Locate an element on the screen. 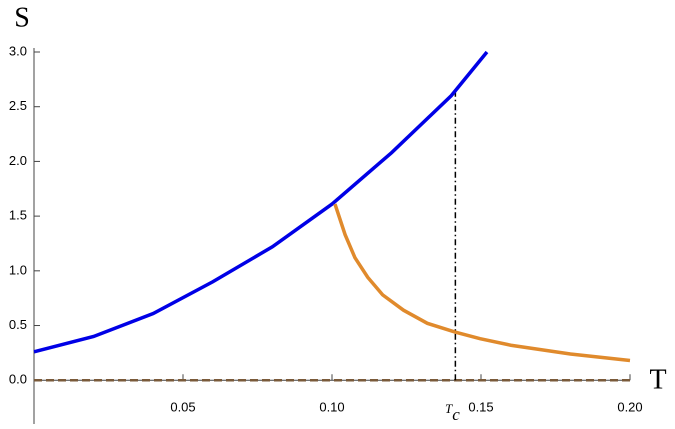 The height and width of the screenshot is (429, 675). y-tick-label: 0.0 is located at coordinates (18, 379).